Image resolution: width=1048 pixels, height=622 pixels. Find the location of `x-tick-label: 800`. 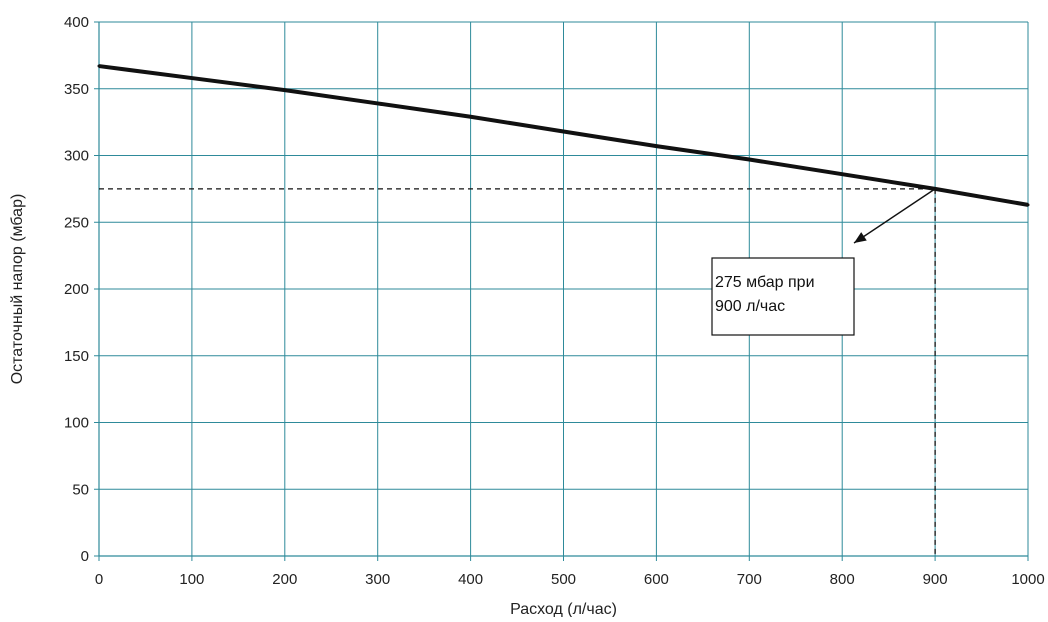

x-tick-label: 800 is located at coordinates (842, 579).